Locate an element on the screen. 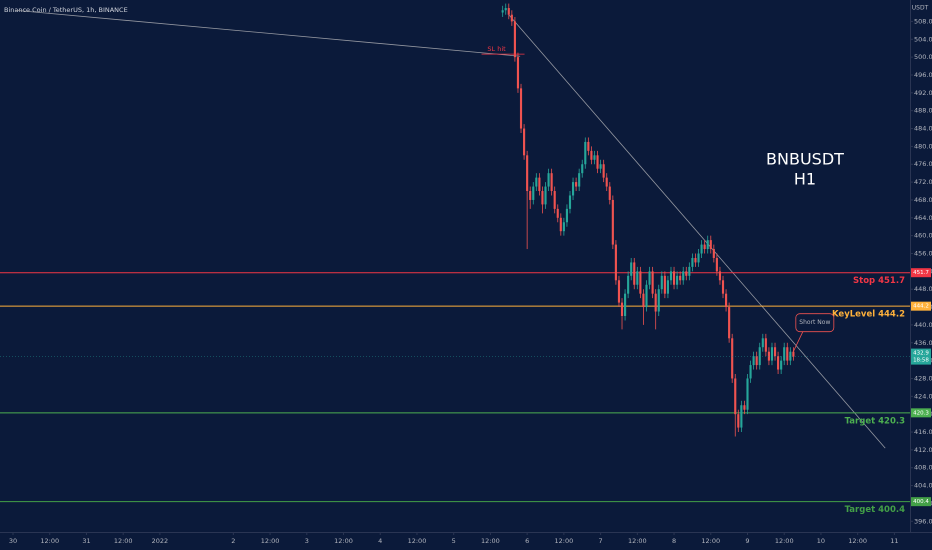 This screenshot has width=932, height=550. y-tick-label: 472.0 is located at coordinates (923, 182).